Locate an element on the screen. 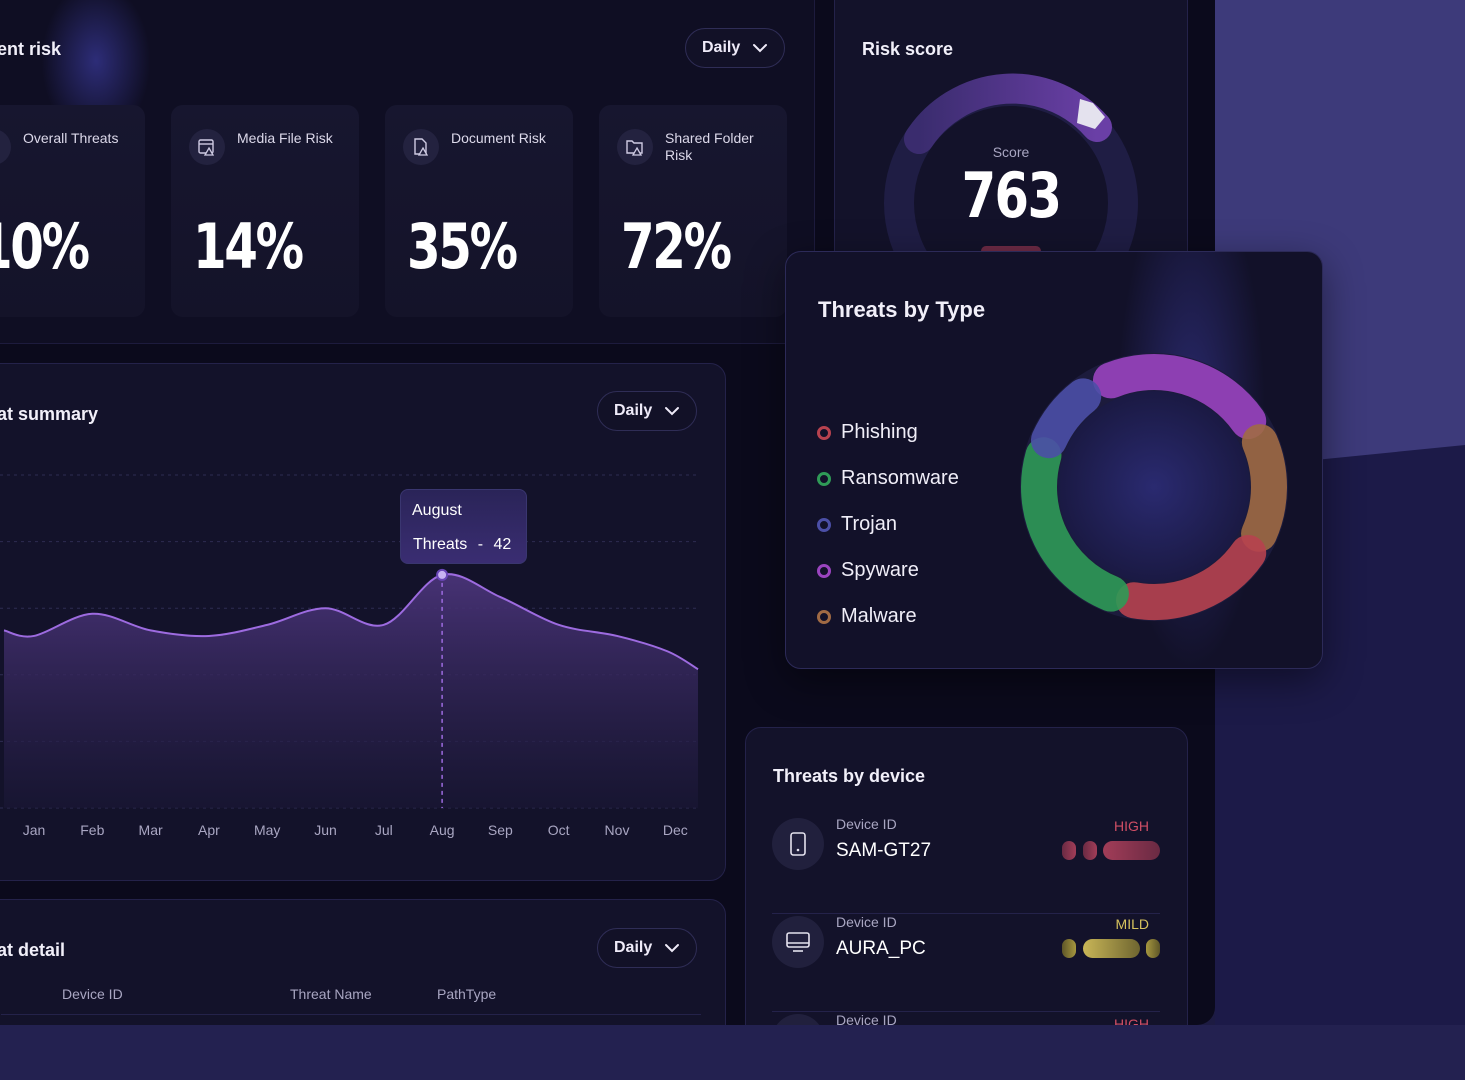 The width and height of the screenshot is (1465, 1080). risk-tile-shared-folder: Shared Folder Risk 72% is located at coordinates (693, 211).